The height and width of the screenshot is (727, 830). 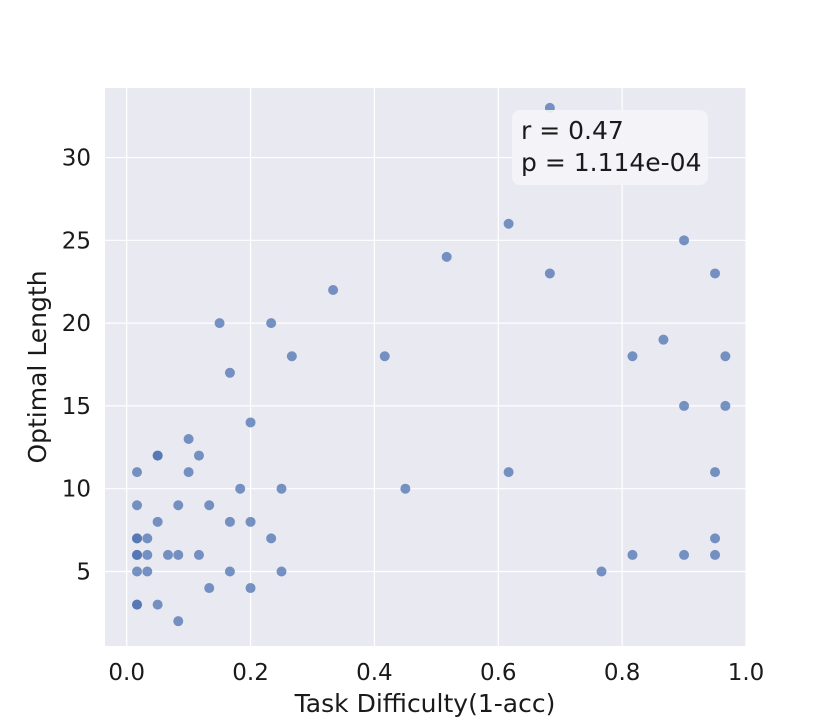 I want to click on y-axis-label: Optimal Length, so click(x=37, y=366).